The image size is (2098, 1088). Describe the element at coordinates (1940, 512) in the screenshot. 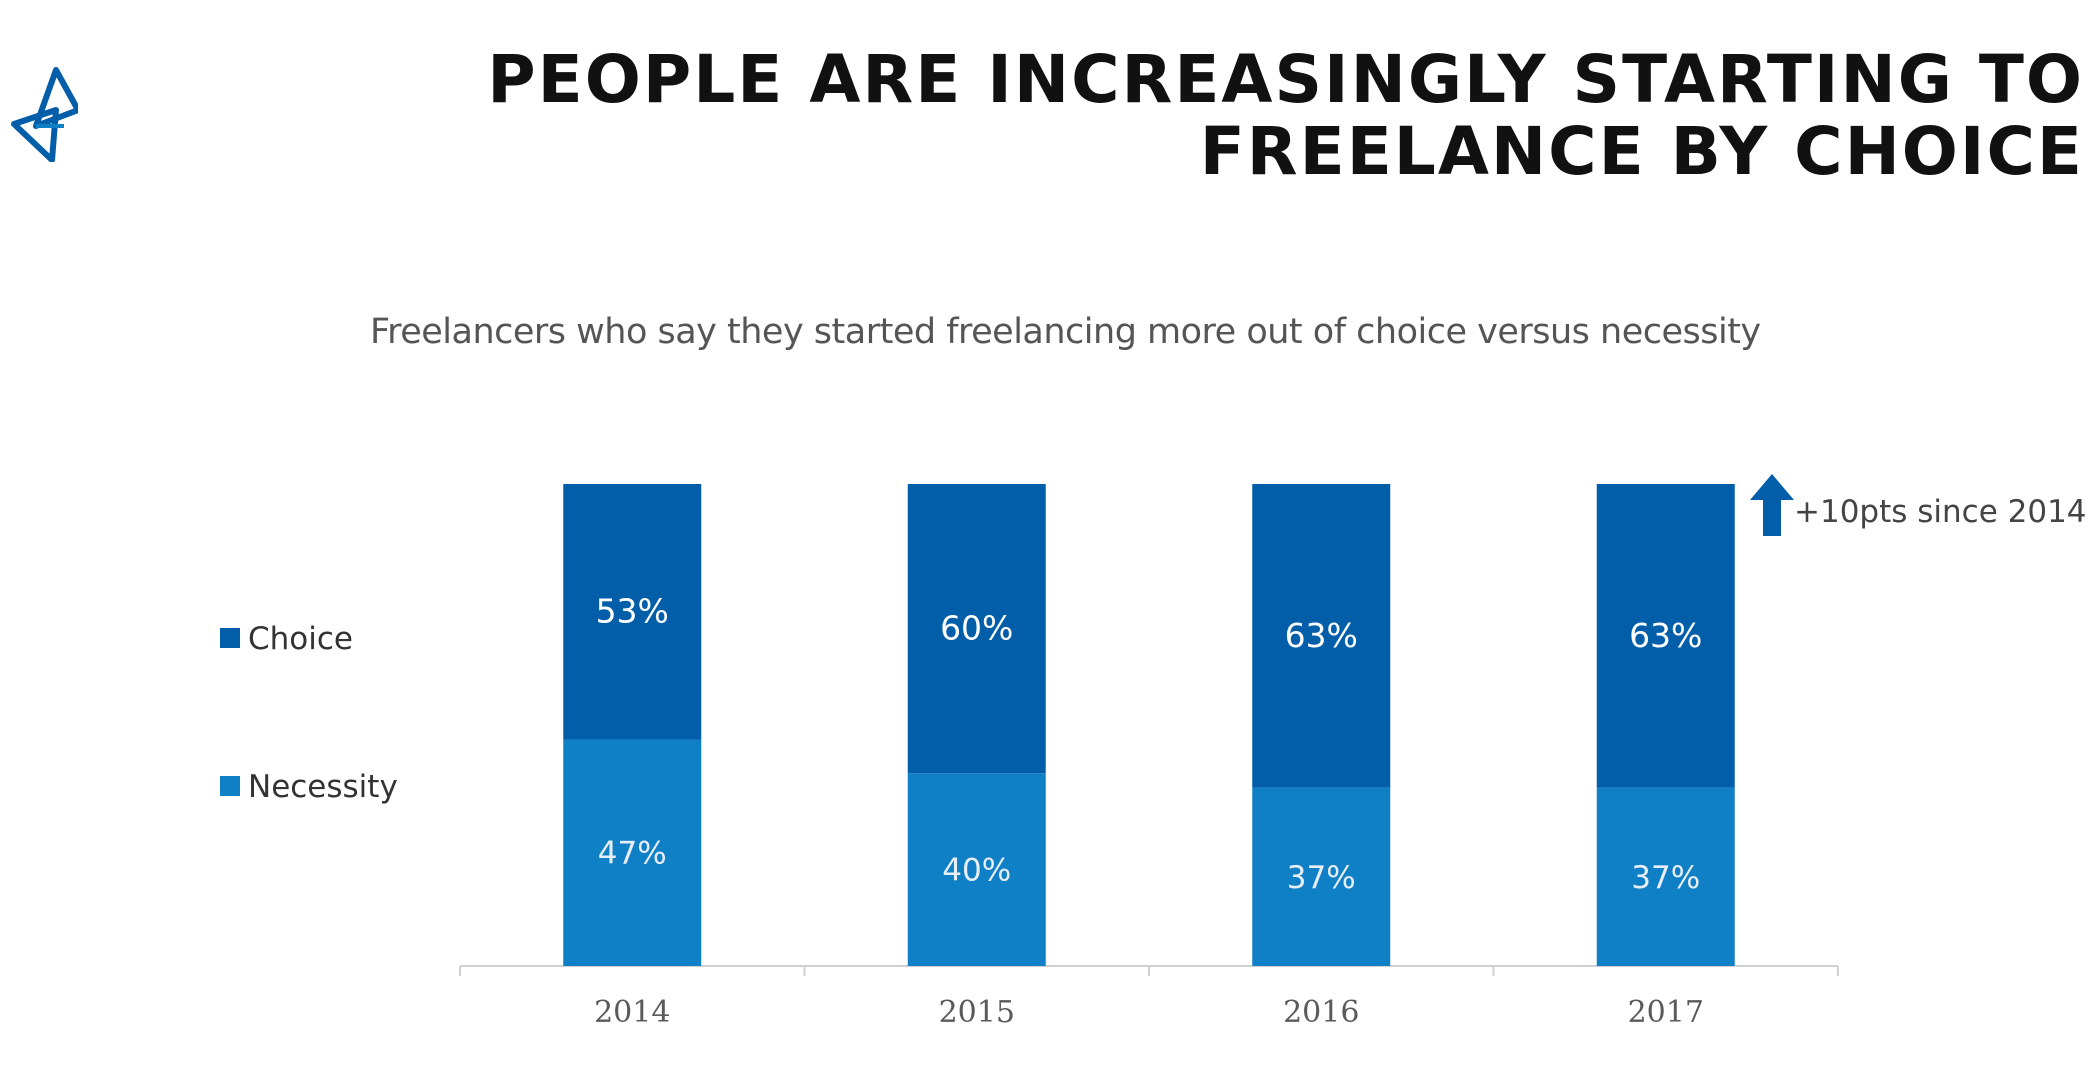

I see `annotation-text: +10pts since 2014` at that location.